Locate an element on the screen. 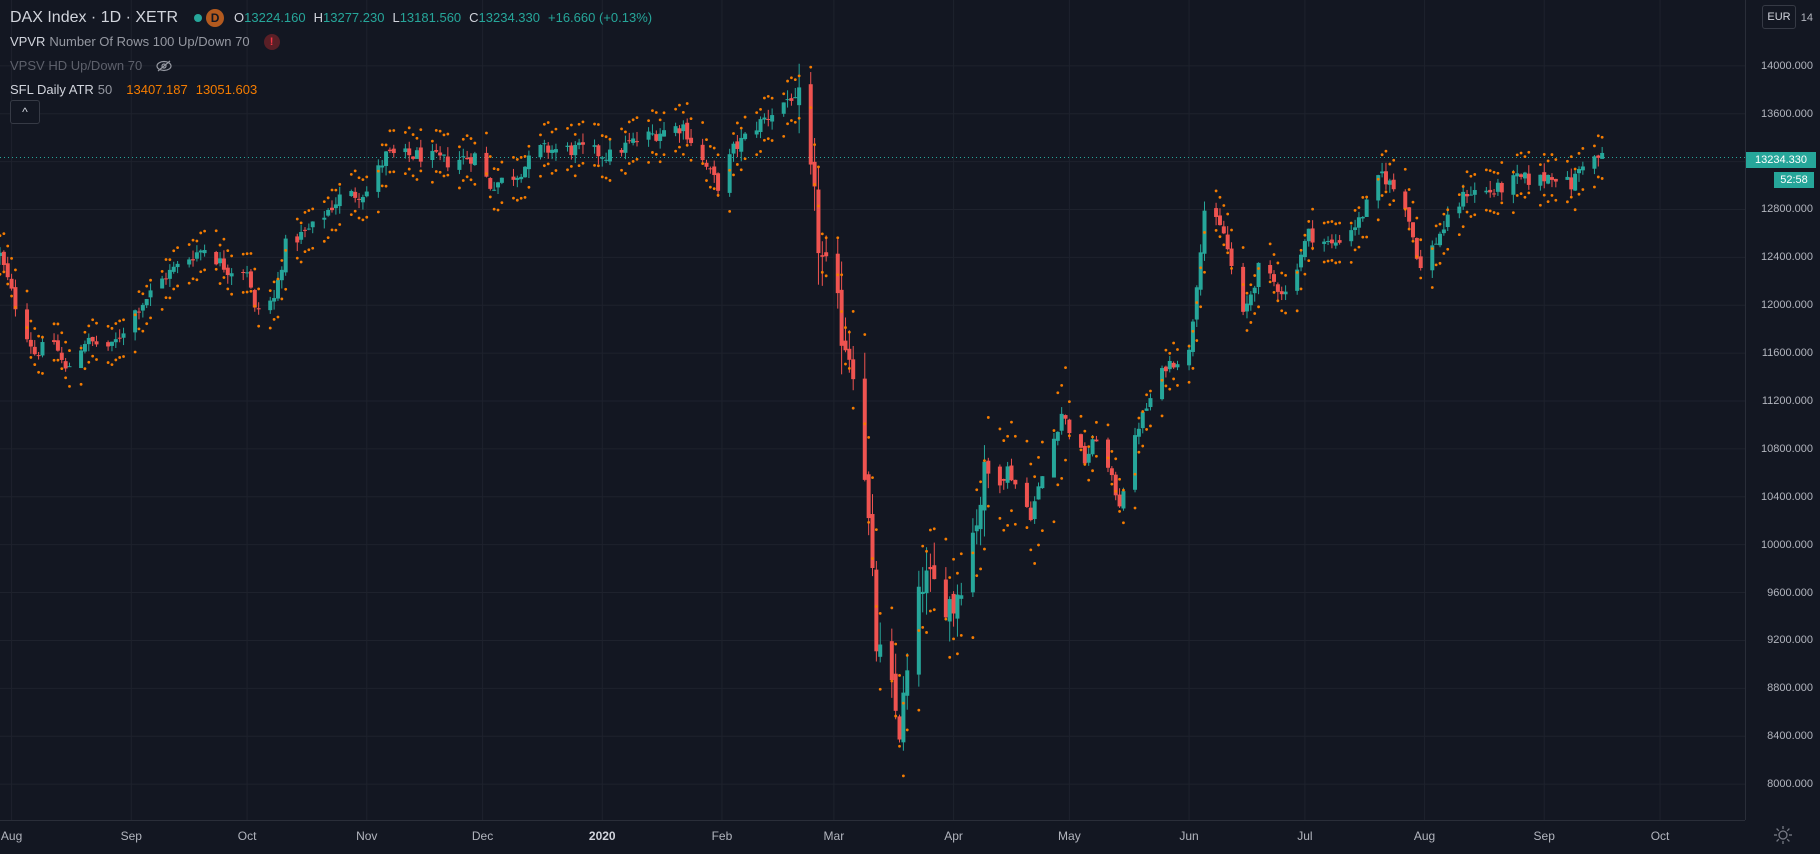  eye-hidden-icon is located at coordinates (164, 66).